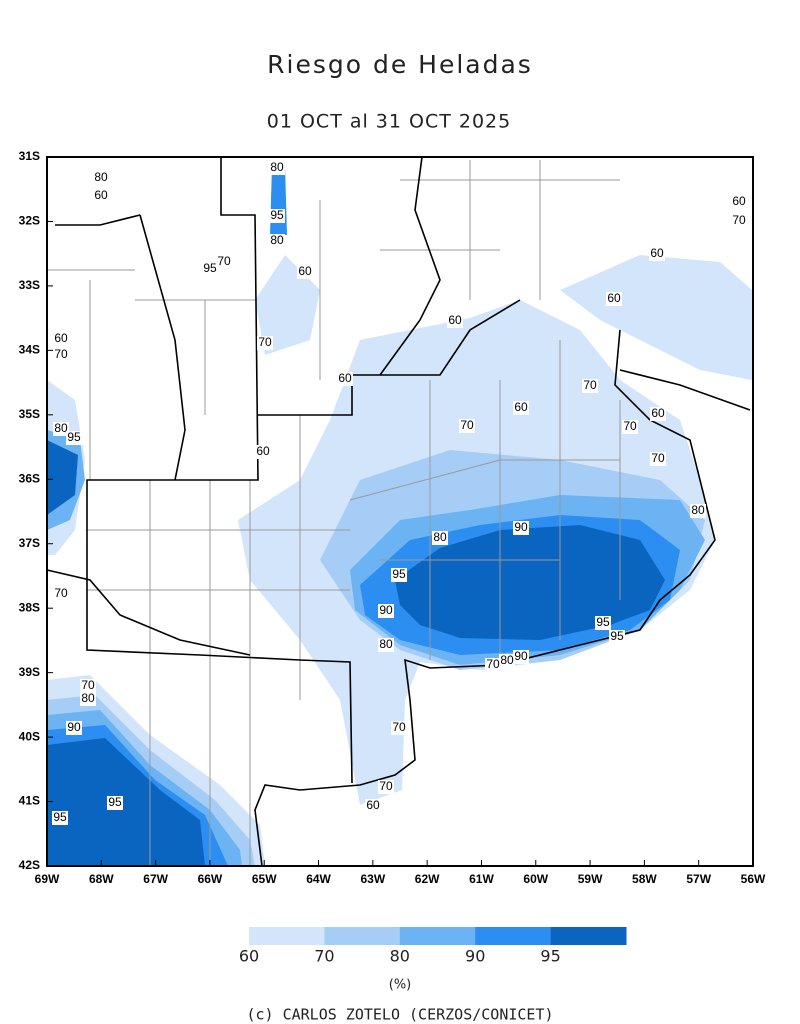 The width and height of the screenshot is (800, 1024). I want to click on lat-label: 41S, so click(29, 801).